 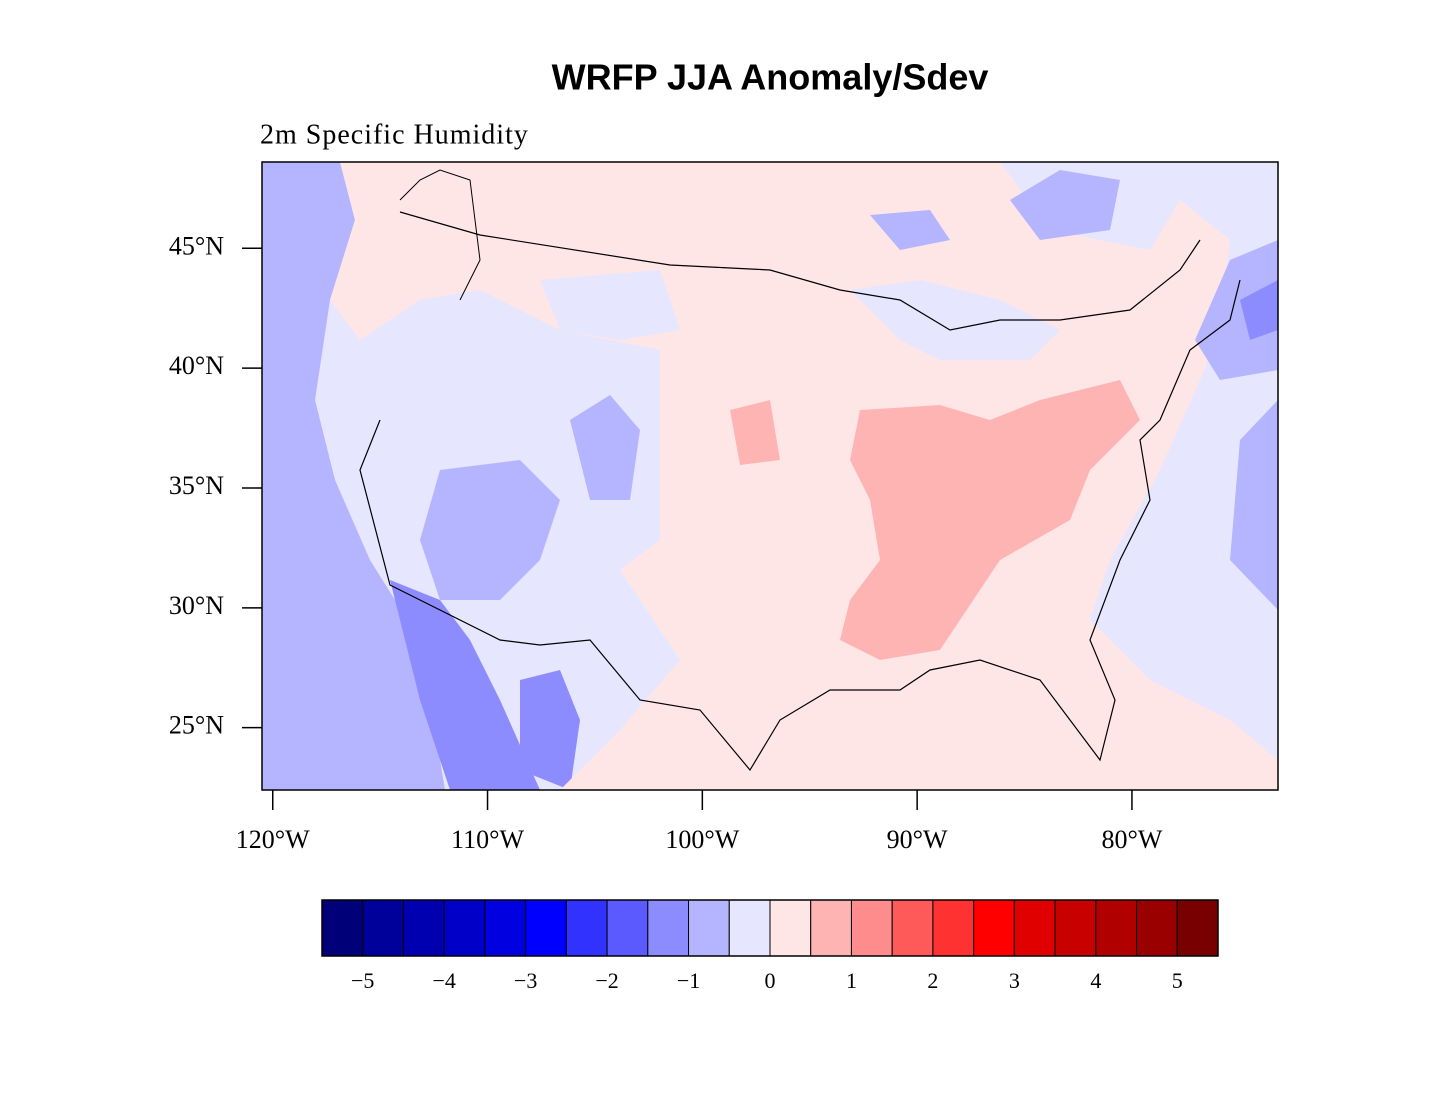 I want to click on x-tick-label: 90°W, so click(x=917, y=839).